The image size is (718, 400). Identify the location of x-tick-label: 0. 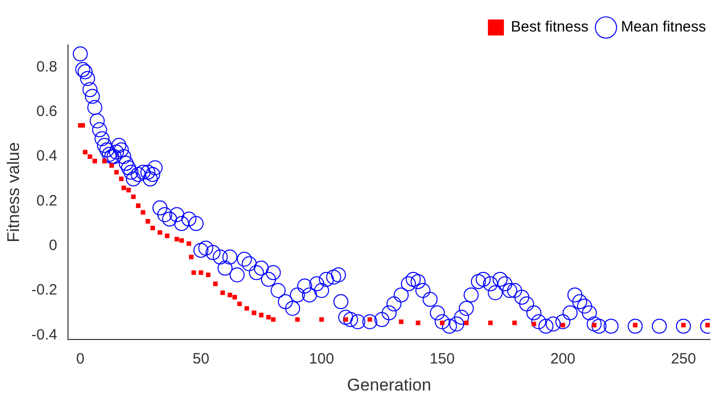
(80, 359).